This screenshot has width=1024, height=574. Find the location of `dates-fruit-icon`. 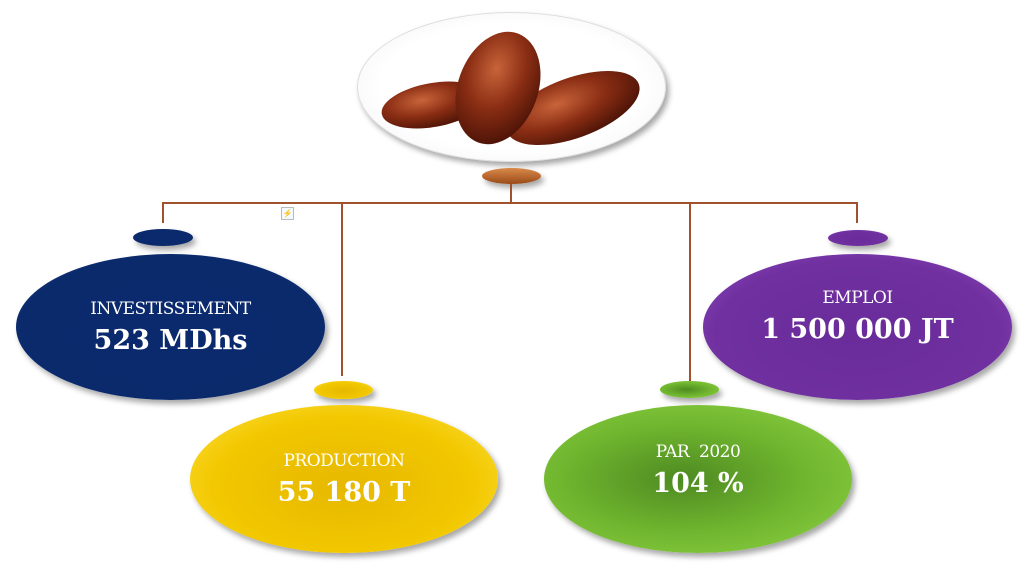

dates-fruit-icon is located at coordinates (510, 88).